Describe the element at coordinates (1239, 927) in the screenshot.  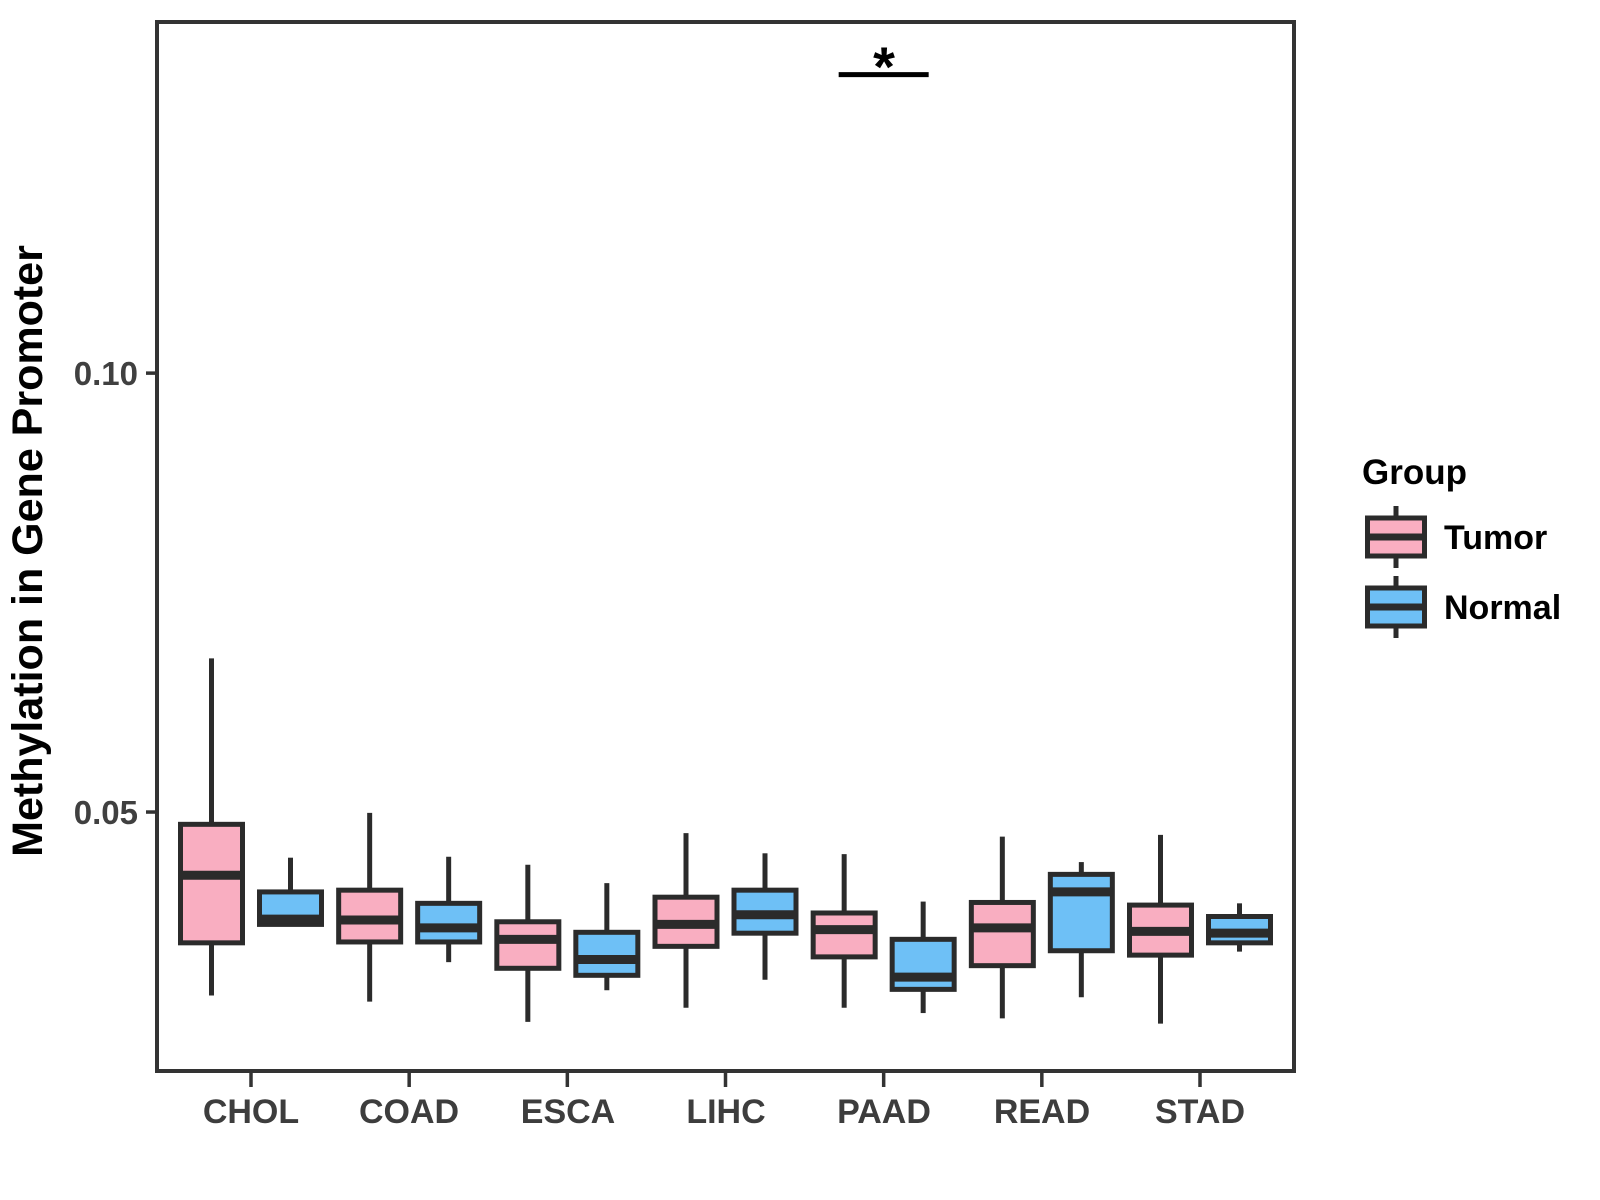
I see `box-stad-normal` at that location.